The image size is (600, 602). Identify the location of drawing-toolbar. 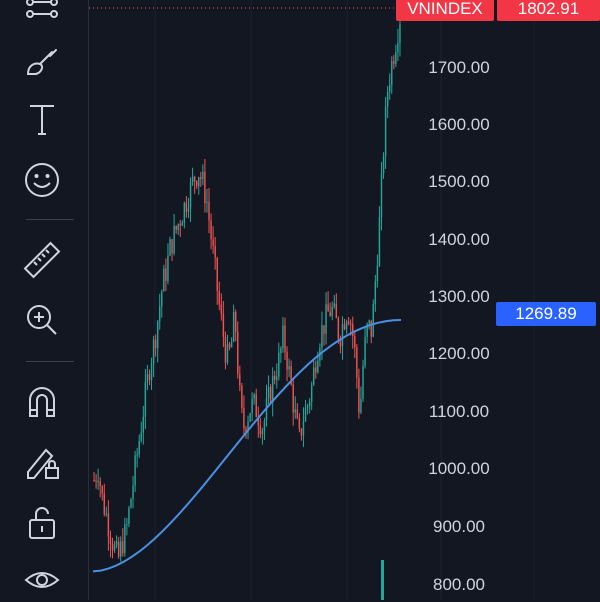
(44, 300).